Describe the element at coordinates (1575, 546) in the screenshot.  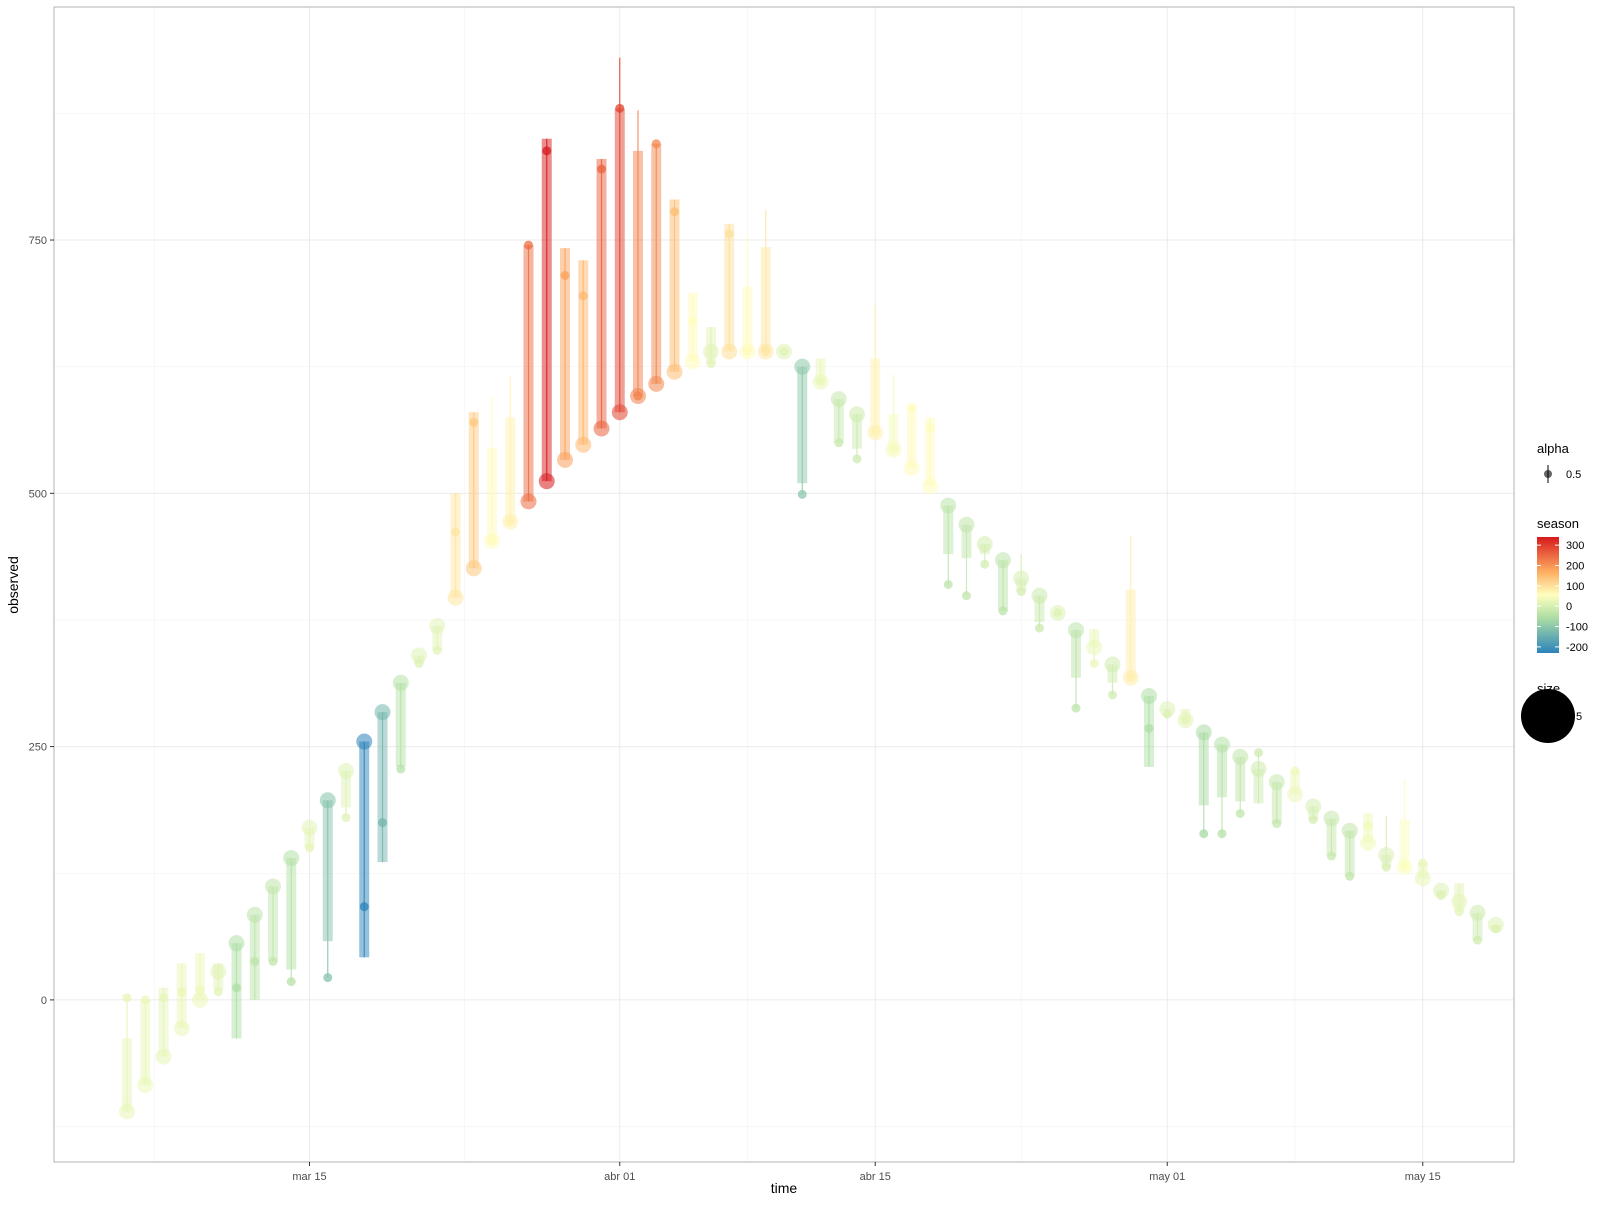
I see `legend-season-label: 300` at that location.